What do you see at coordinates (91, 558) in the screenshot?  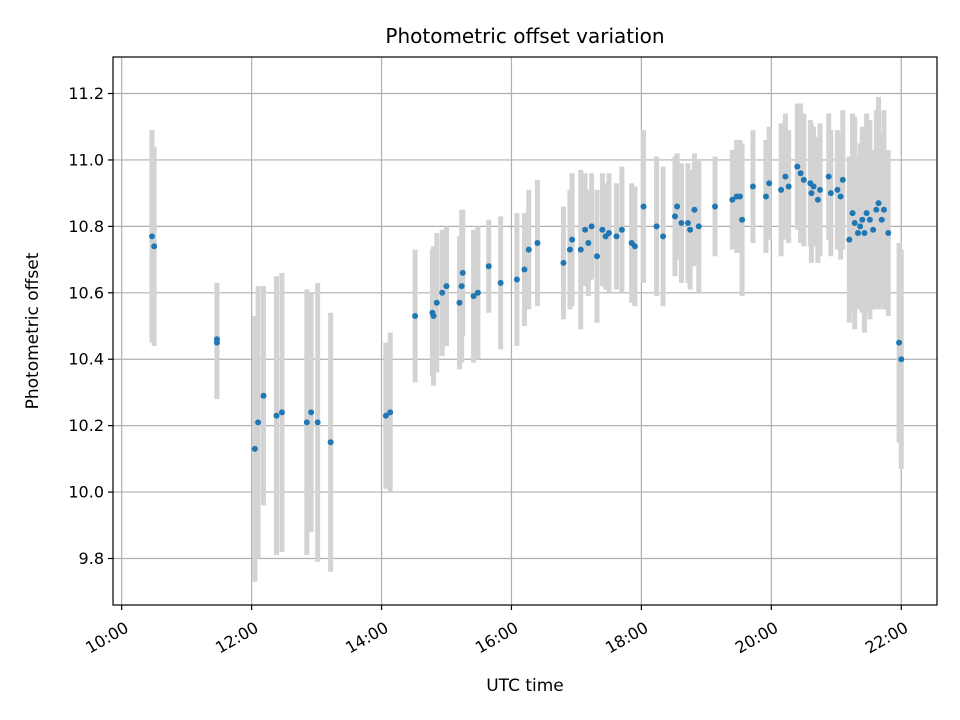 I see `y-tick-label: 9.8` at bounding box center [91, 558].